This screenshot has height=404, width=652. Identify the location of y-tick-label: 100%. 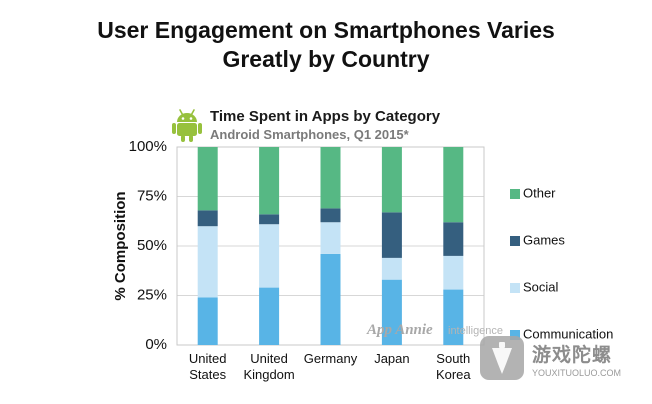
(148, 146).